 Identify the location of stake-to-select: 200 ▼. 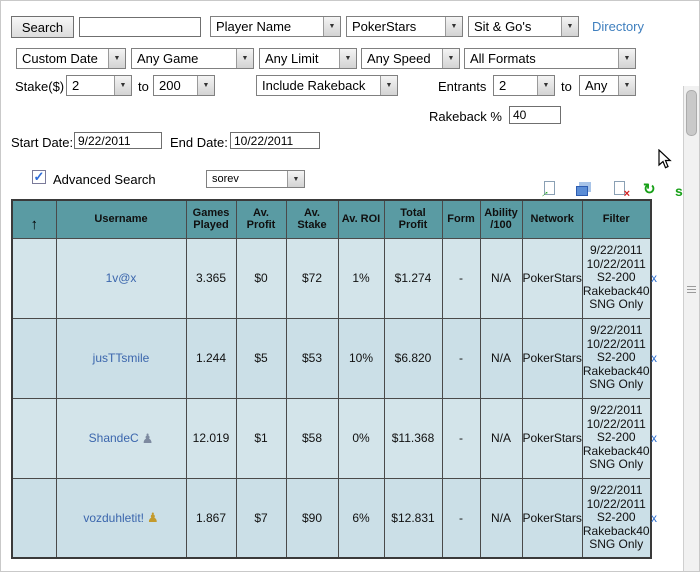
(184, 85).